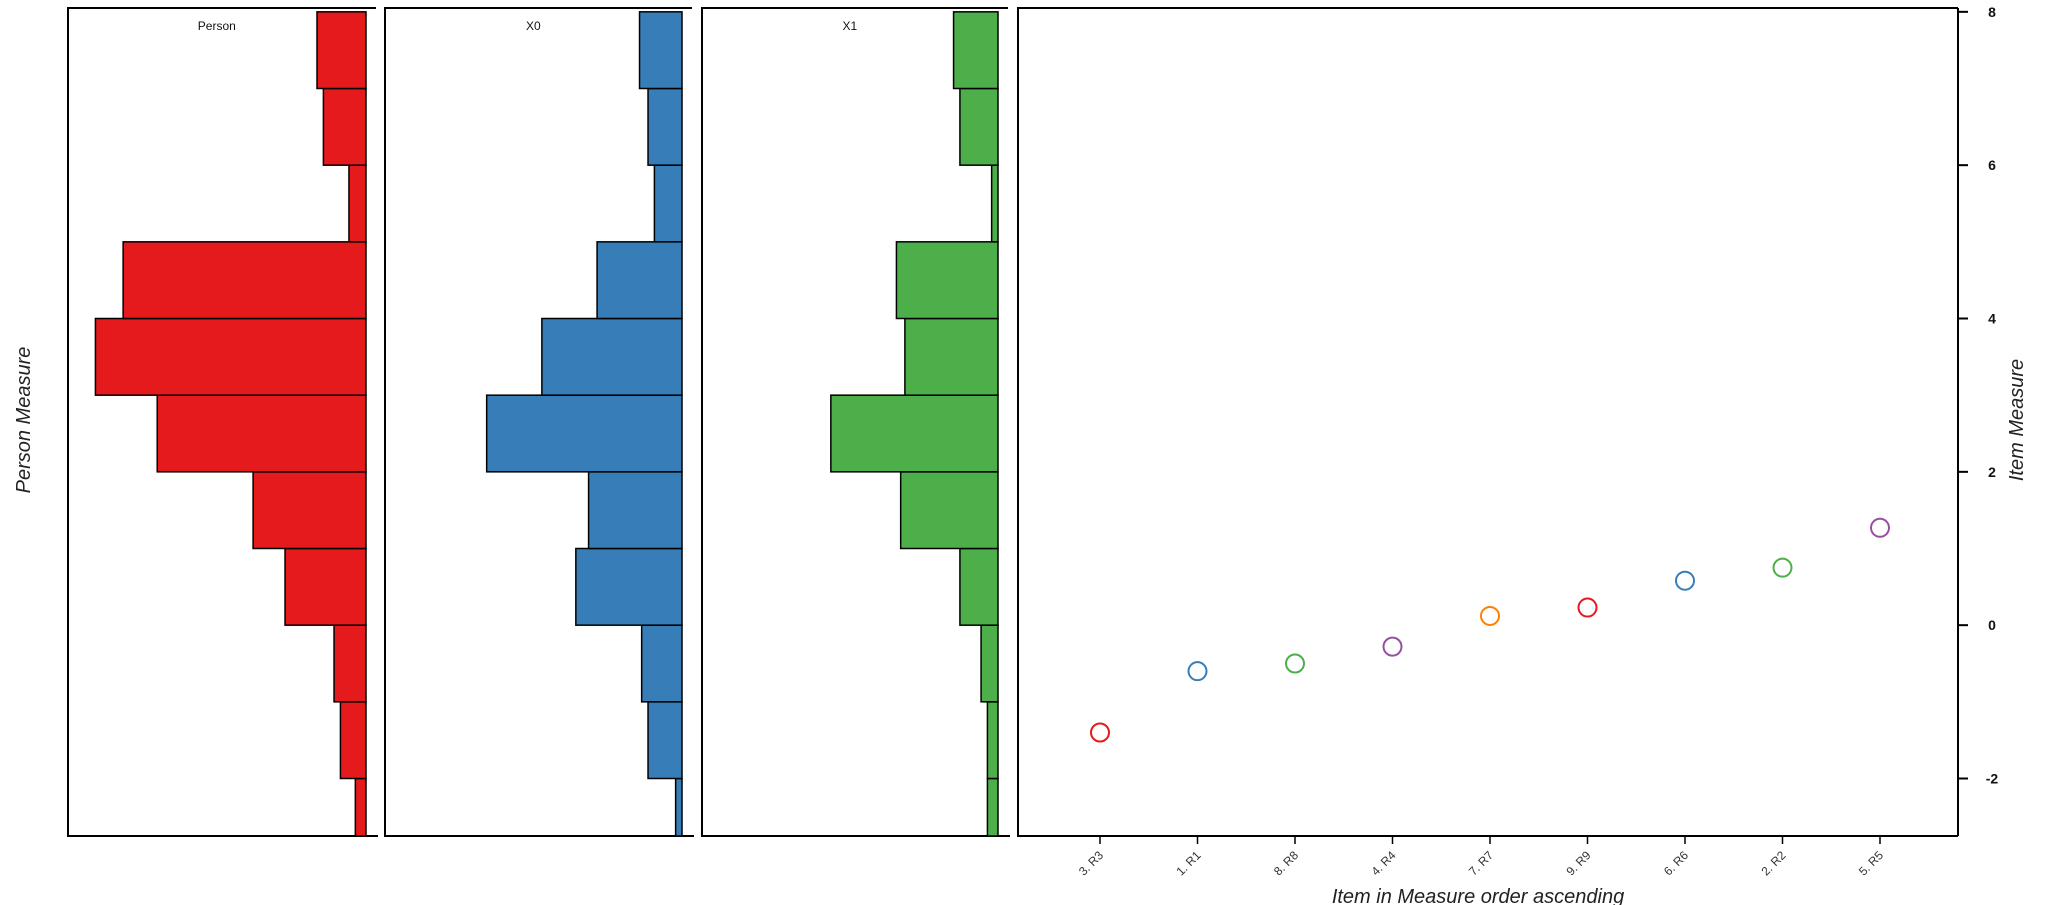  What do you see at coordinates (849, 26) in the screenshot?
I see `panel-title: X1` at bounding box center [849, 26].